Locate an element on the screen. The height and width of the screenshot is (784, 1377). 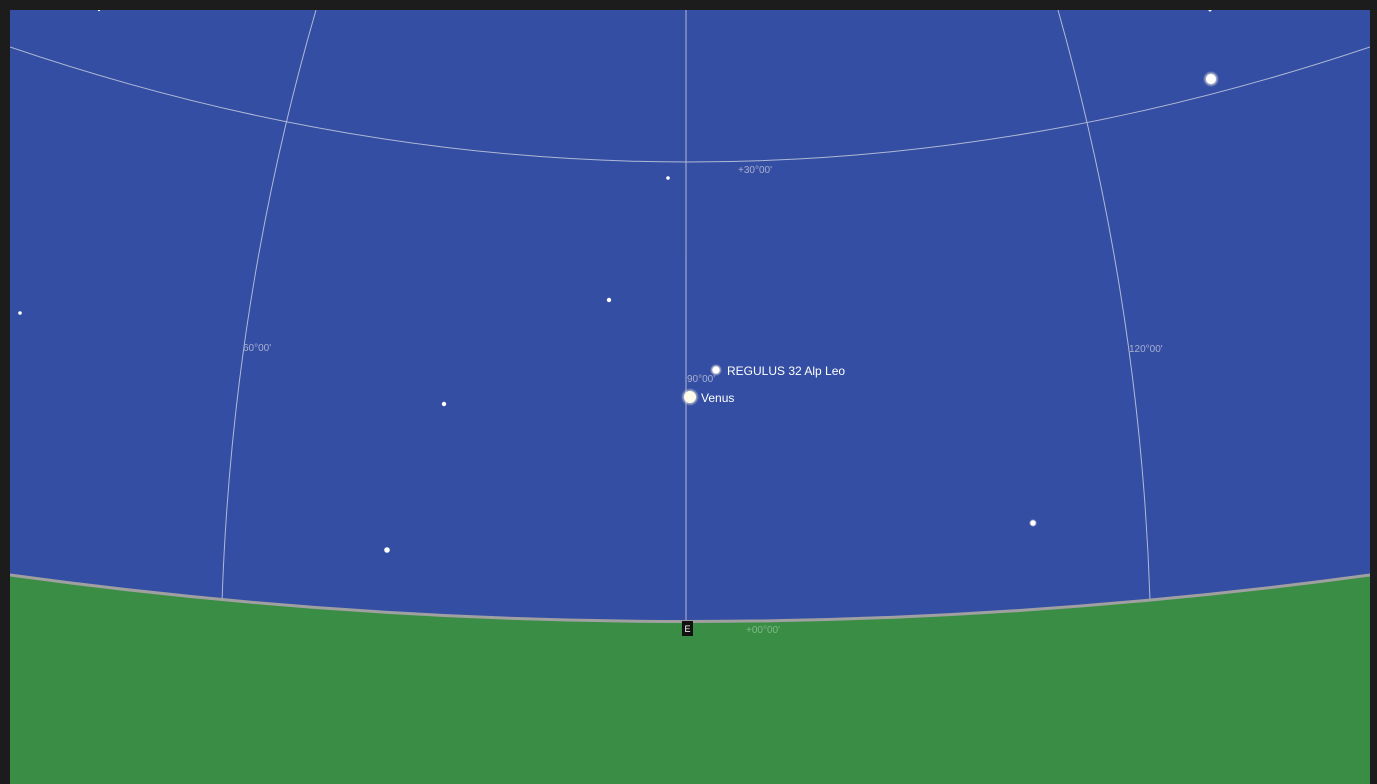
azimuth-label-90: 90°00' is located at coordinates (701, 379).